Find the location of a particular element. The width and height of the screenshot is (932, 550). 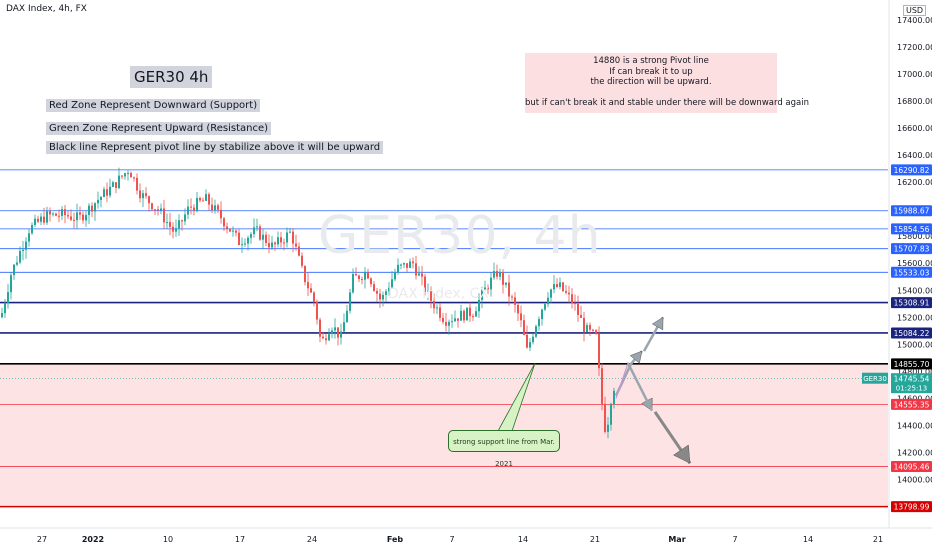

y-tick-label-16: 17200.00 is located at coordinates (914, 47).